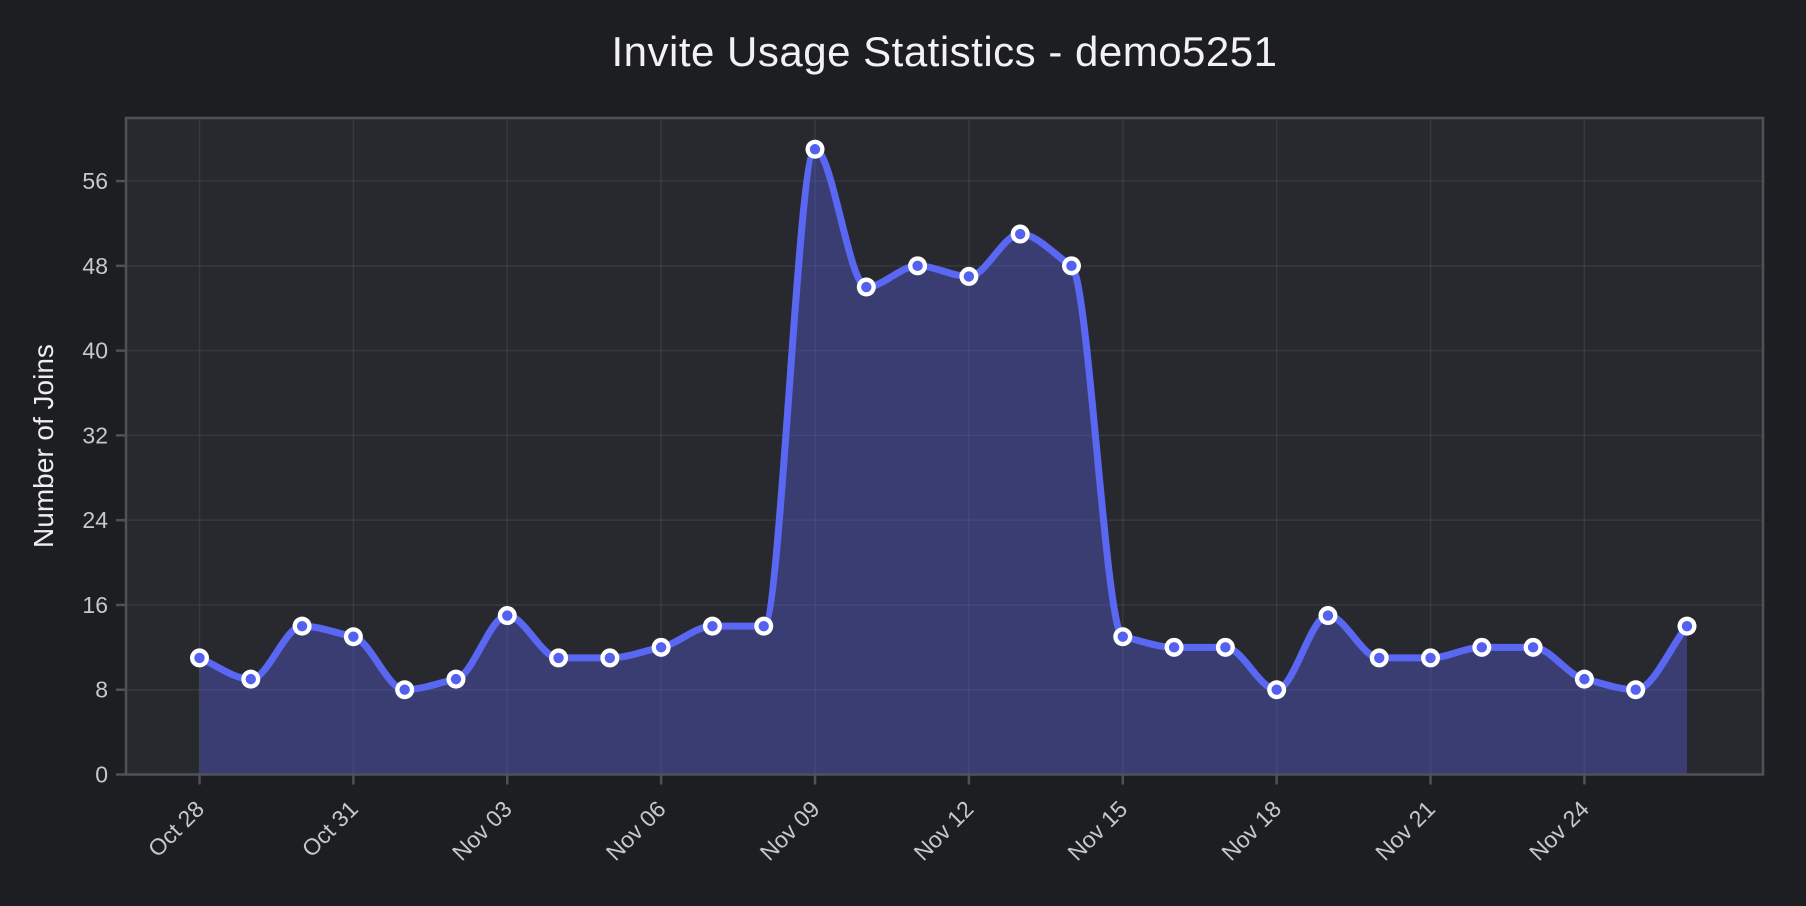 Image resolution: width=1806 pixels, height=906 pixels. I want to click on x-tick-label: Nov 06, so click(636, 831).